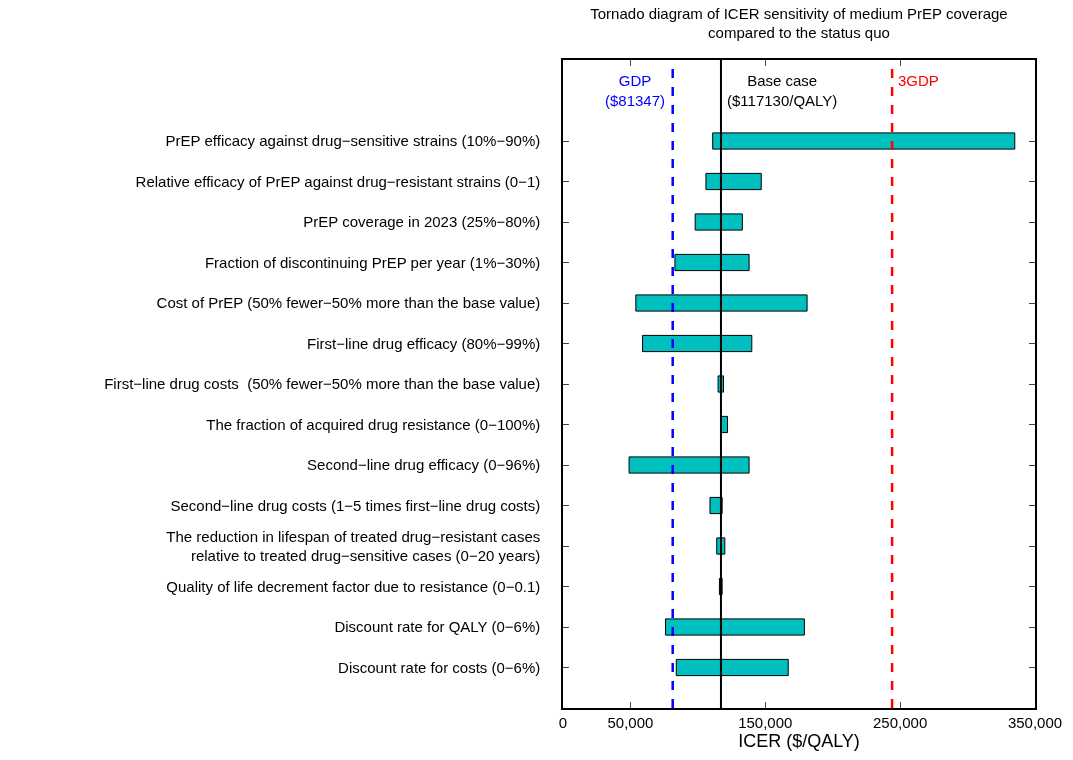 The width and height of the screenshot is (1073, 760). Describe the element at coordinates (1035, 722) in the screenshot. I see `x-tick-label: 350,000` at that location.